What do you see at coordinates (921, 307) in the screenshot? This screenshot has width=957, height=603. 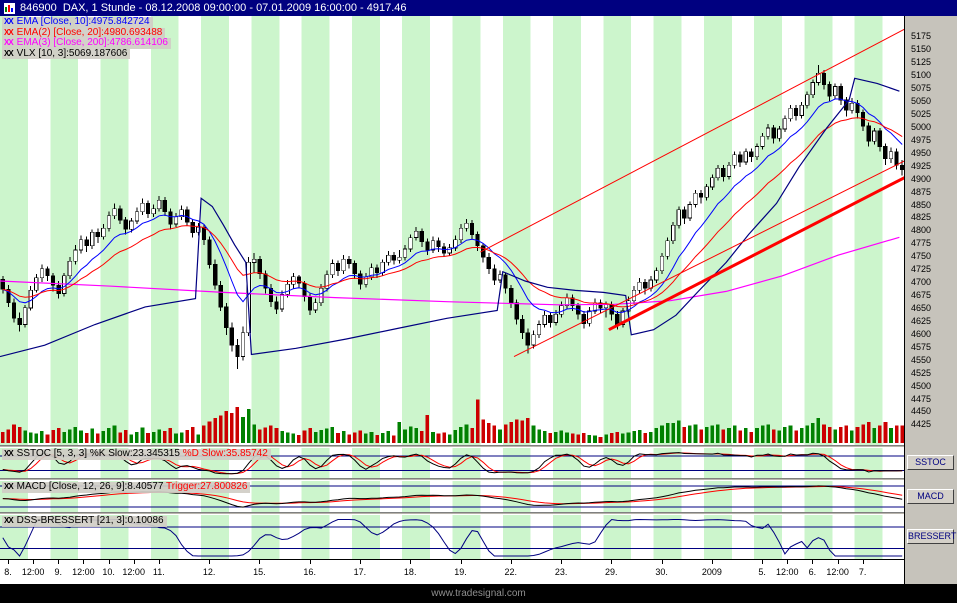 I see `price-axis-label: 4650` at bounding box center [921, 307].